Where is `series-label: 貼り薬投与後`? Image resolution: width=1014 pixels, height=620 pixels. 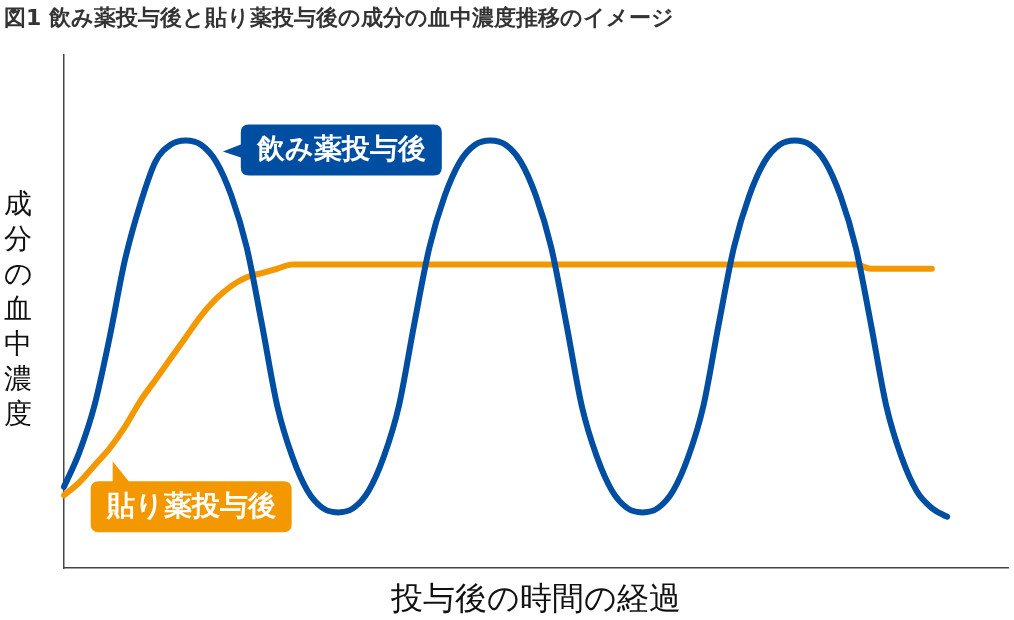 series-label: 貼り薬投与後 is located at coordinates (190, 506).